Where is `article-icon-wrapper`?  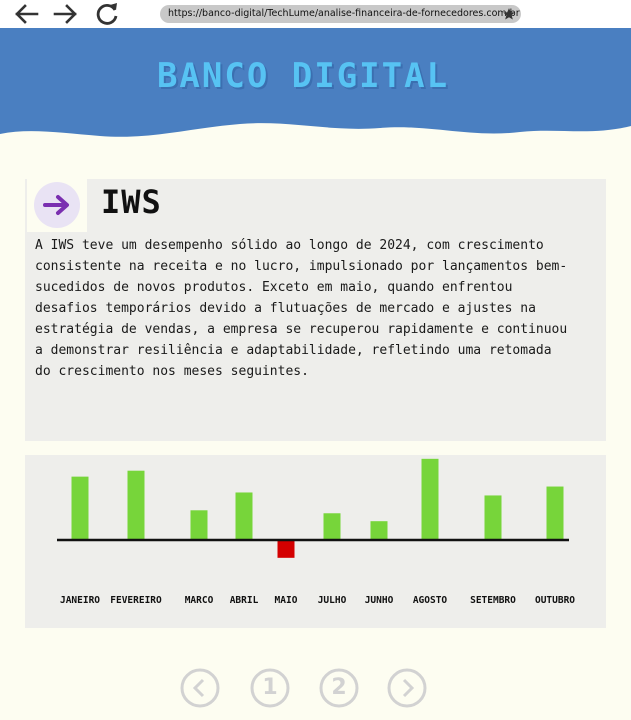 article-icon-wrapper is located at coordinates (57, 205).